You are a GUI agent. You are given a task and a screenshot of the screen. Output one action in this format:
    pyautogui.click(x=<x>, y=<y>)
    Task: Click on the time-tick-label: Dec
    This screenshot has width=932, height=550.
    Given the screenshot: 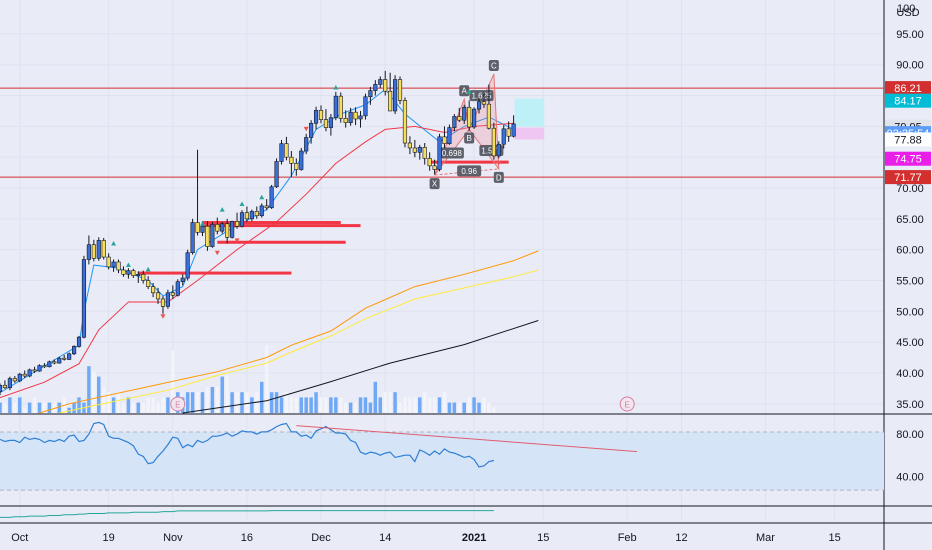 What is the action you would take?
    pyautogui.click(x=321, y=538)
    